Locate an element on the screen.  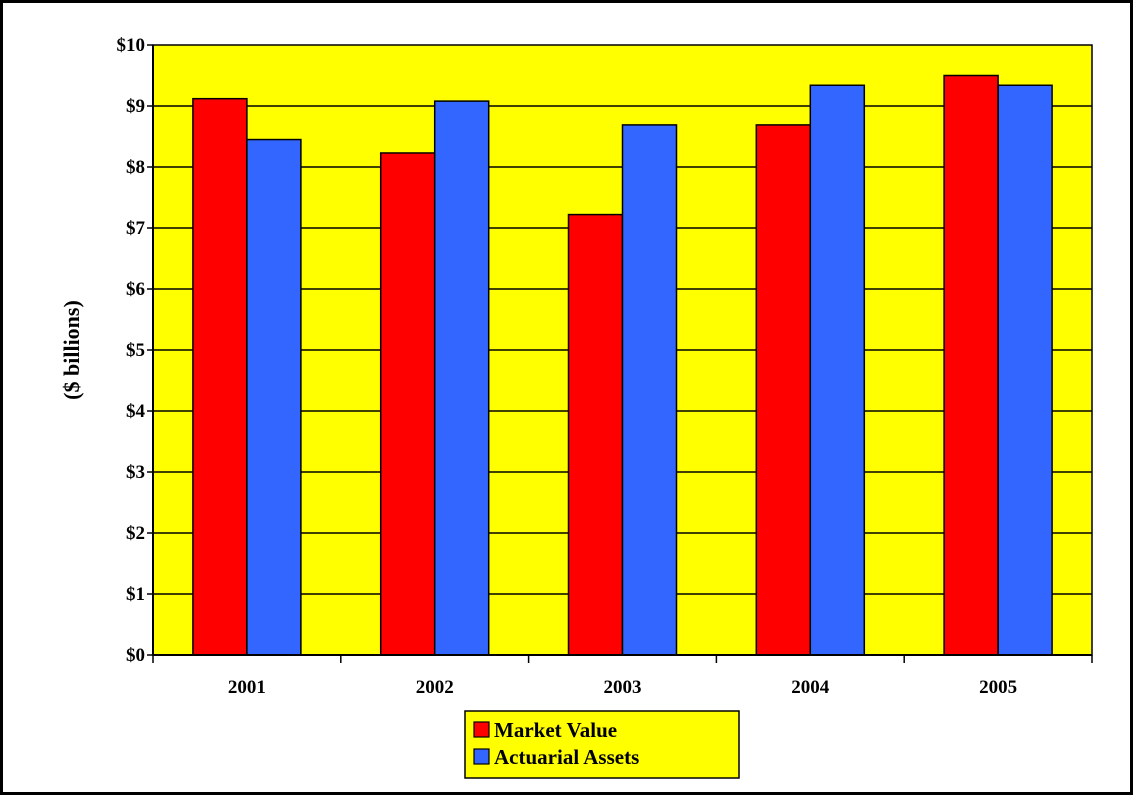
x-tick-label: 2002 is located at coordinates (435, 687).